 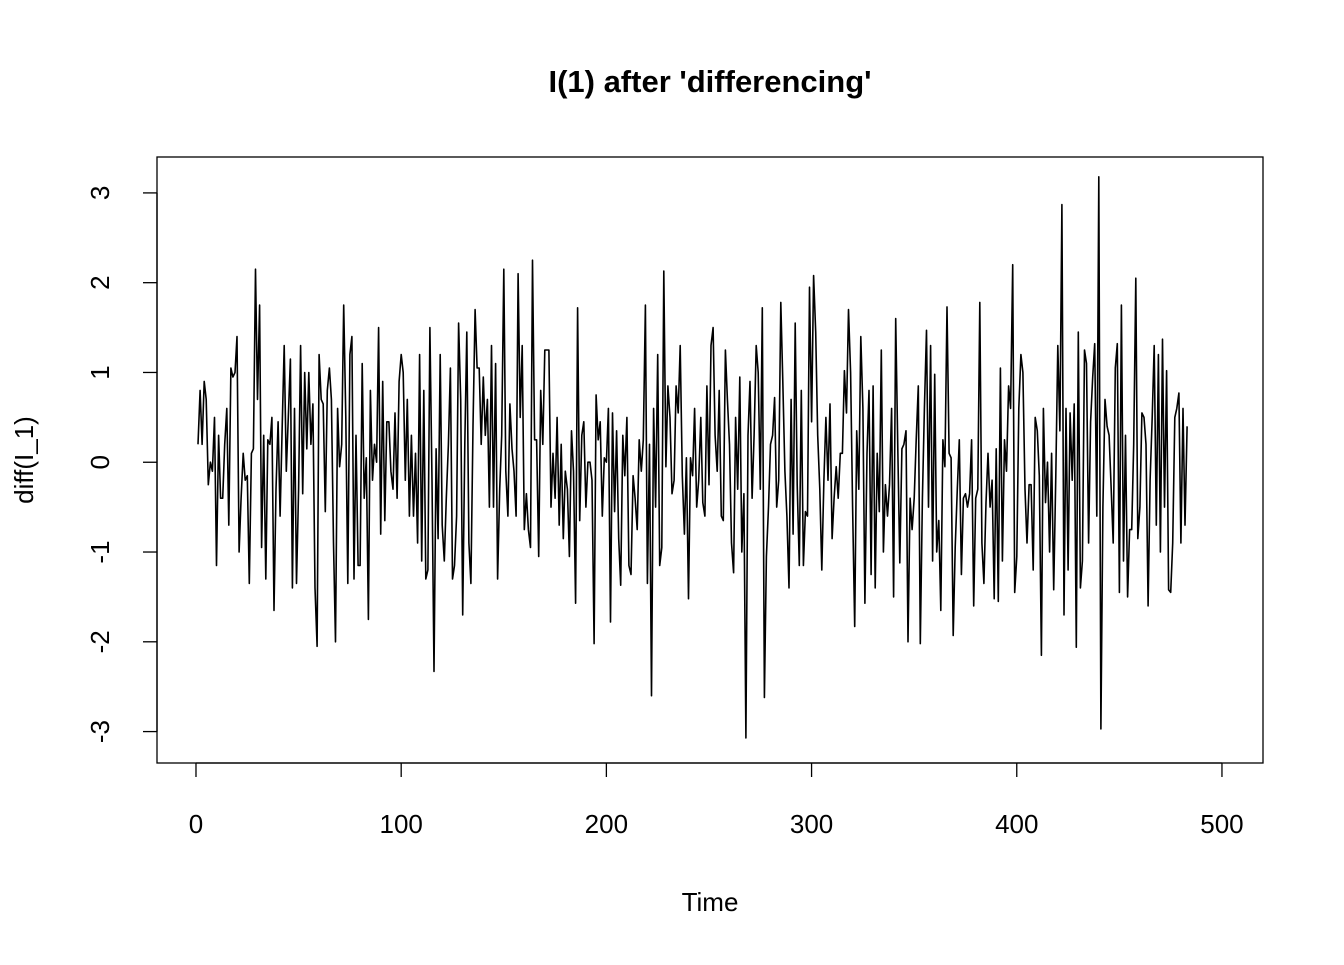 I want to click on y-axis: -3 -2 -1 0 1 2 3, so click(x=121, y=464).